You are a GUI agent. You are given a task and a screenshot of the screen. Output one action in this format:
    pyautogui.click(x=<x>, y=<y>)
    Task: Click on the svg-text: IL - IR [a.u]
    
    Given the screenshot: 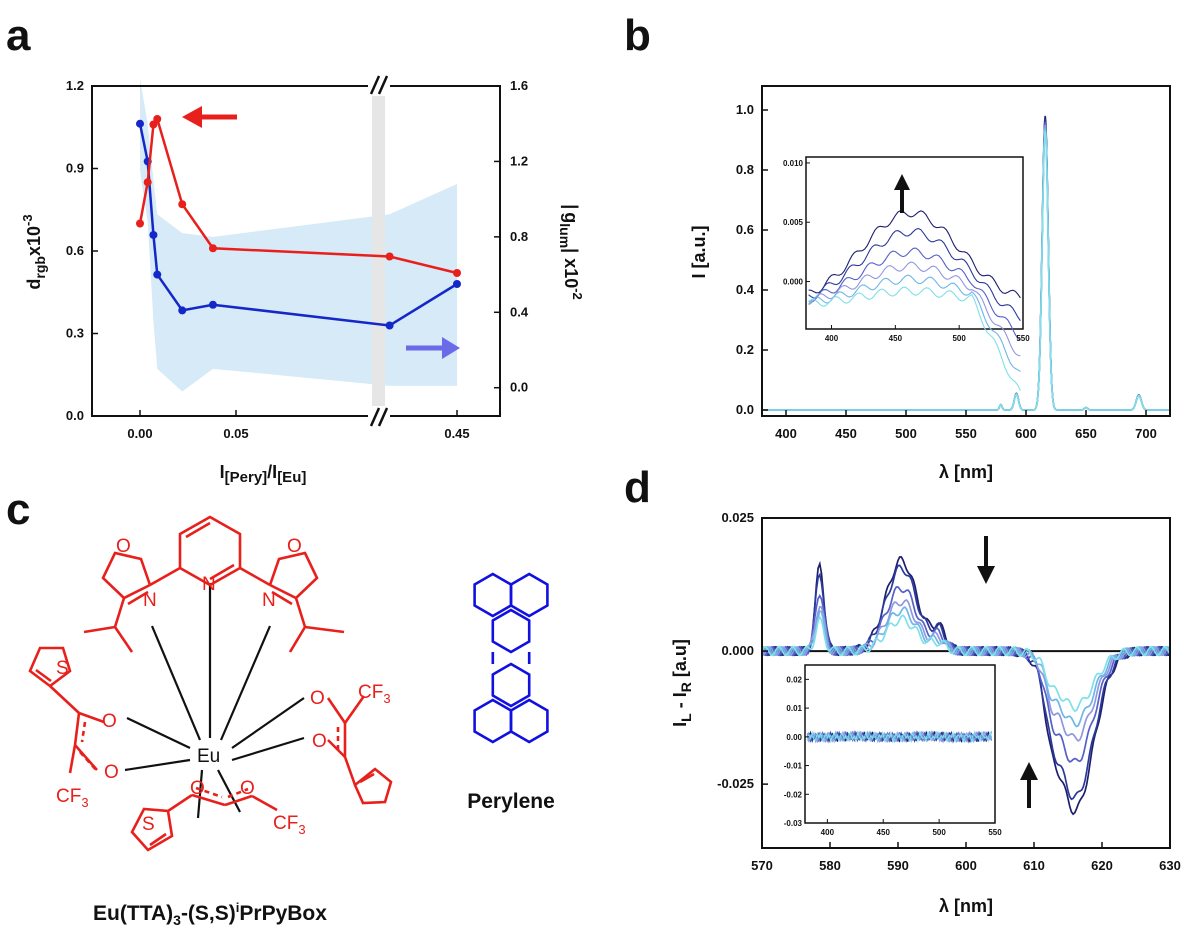 What is the action you would take?
    pyautogui.click(x=682, y=683)
    